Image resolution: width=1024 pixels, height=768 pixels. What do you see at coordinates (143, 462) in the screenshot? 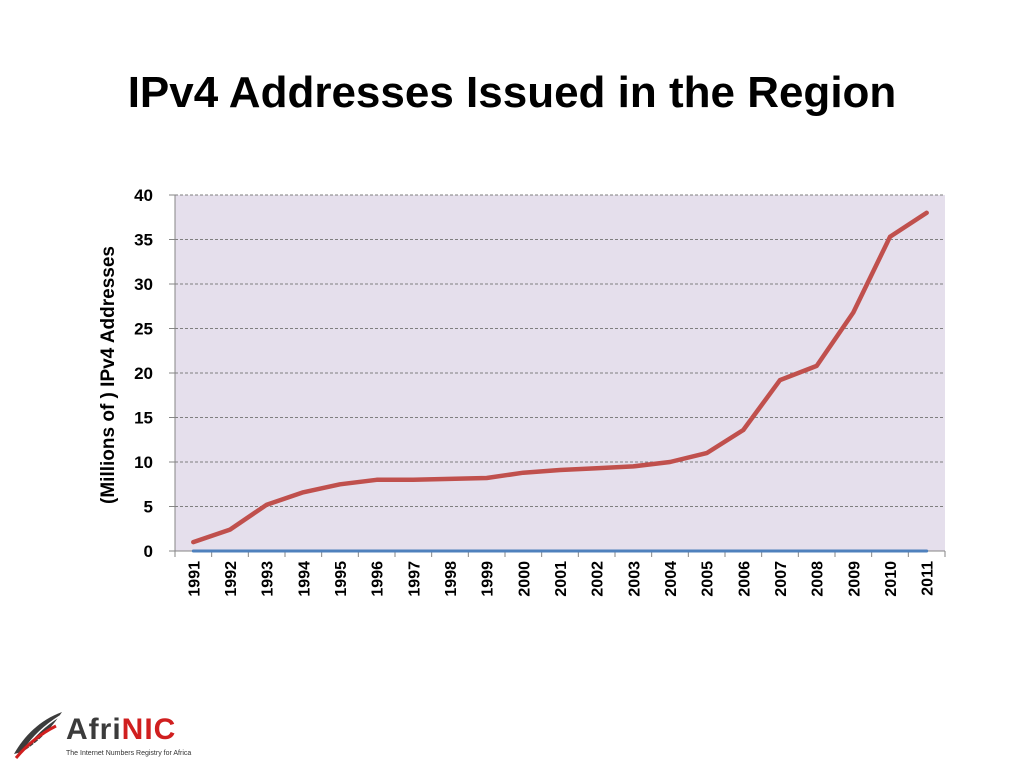
I see `y-tick-label: 10` at bounding box center [143, 462].